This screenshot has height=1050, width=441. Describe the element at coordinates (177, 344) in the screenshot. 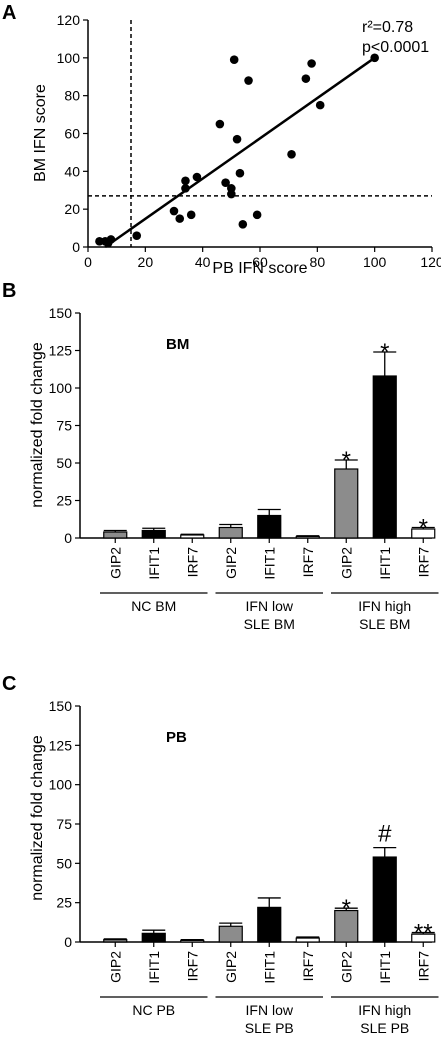

I see `panel-b-title: BM` at that location.